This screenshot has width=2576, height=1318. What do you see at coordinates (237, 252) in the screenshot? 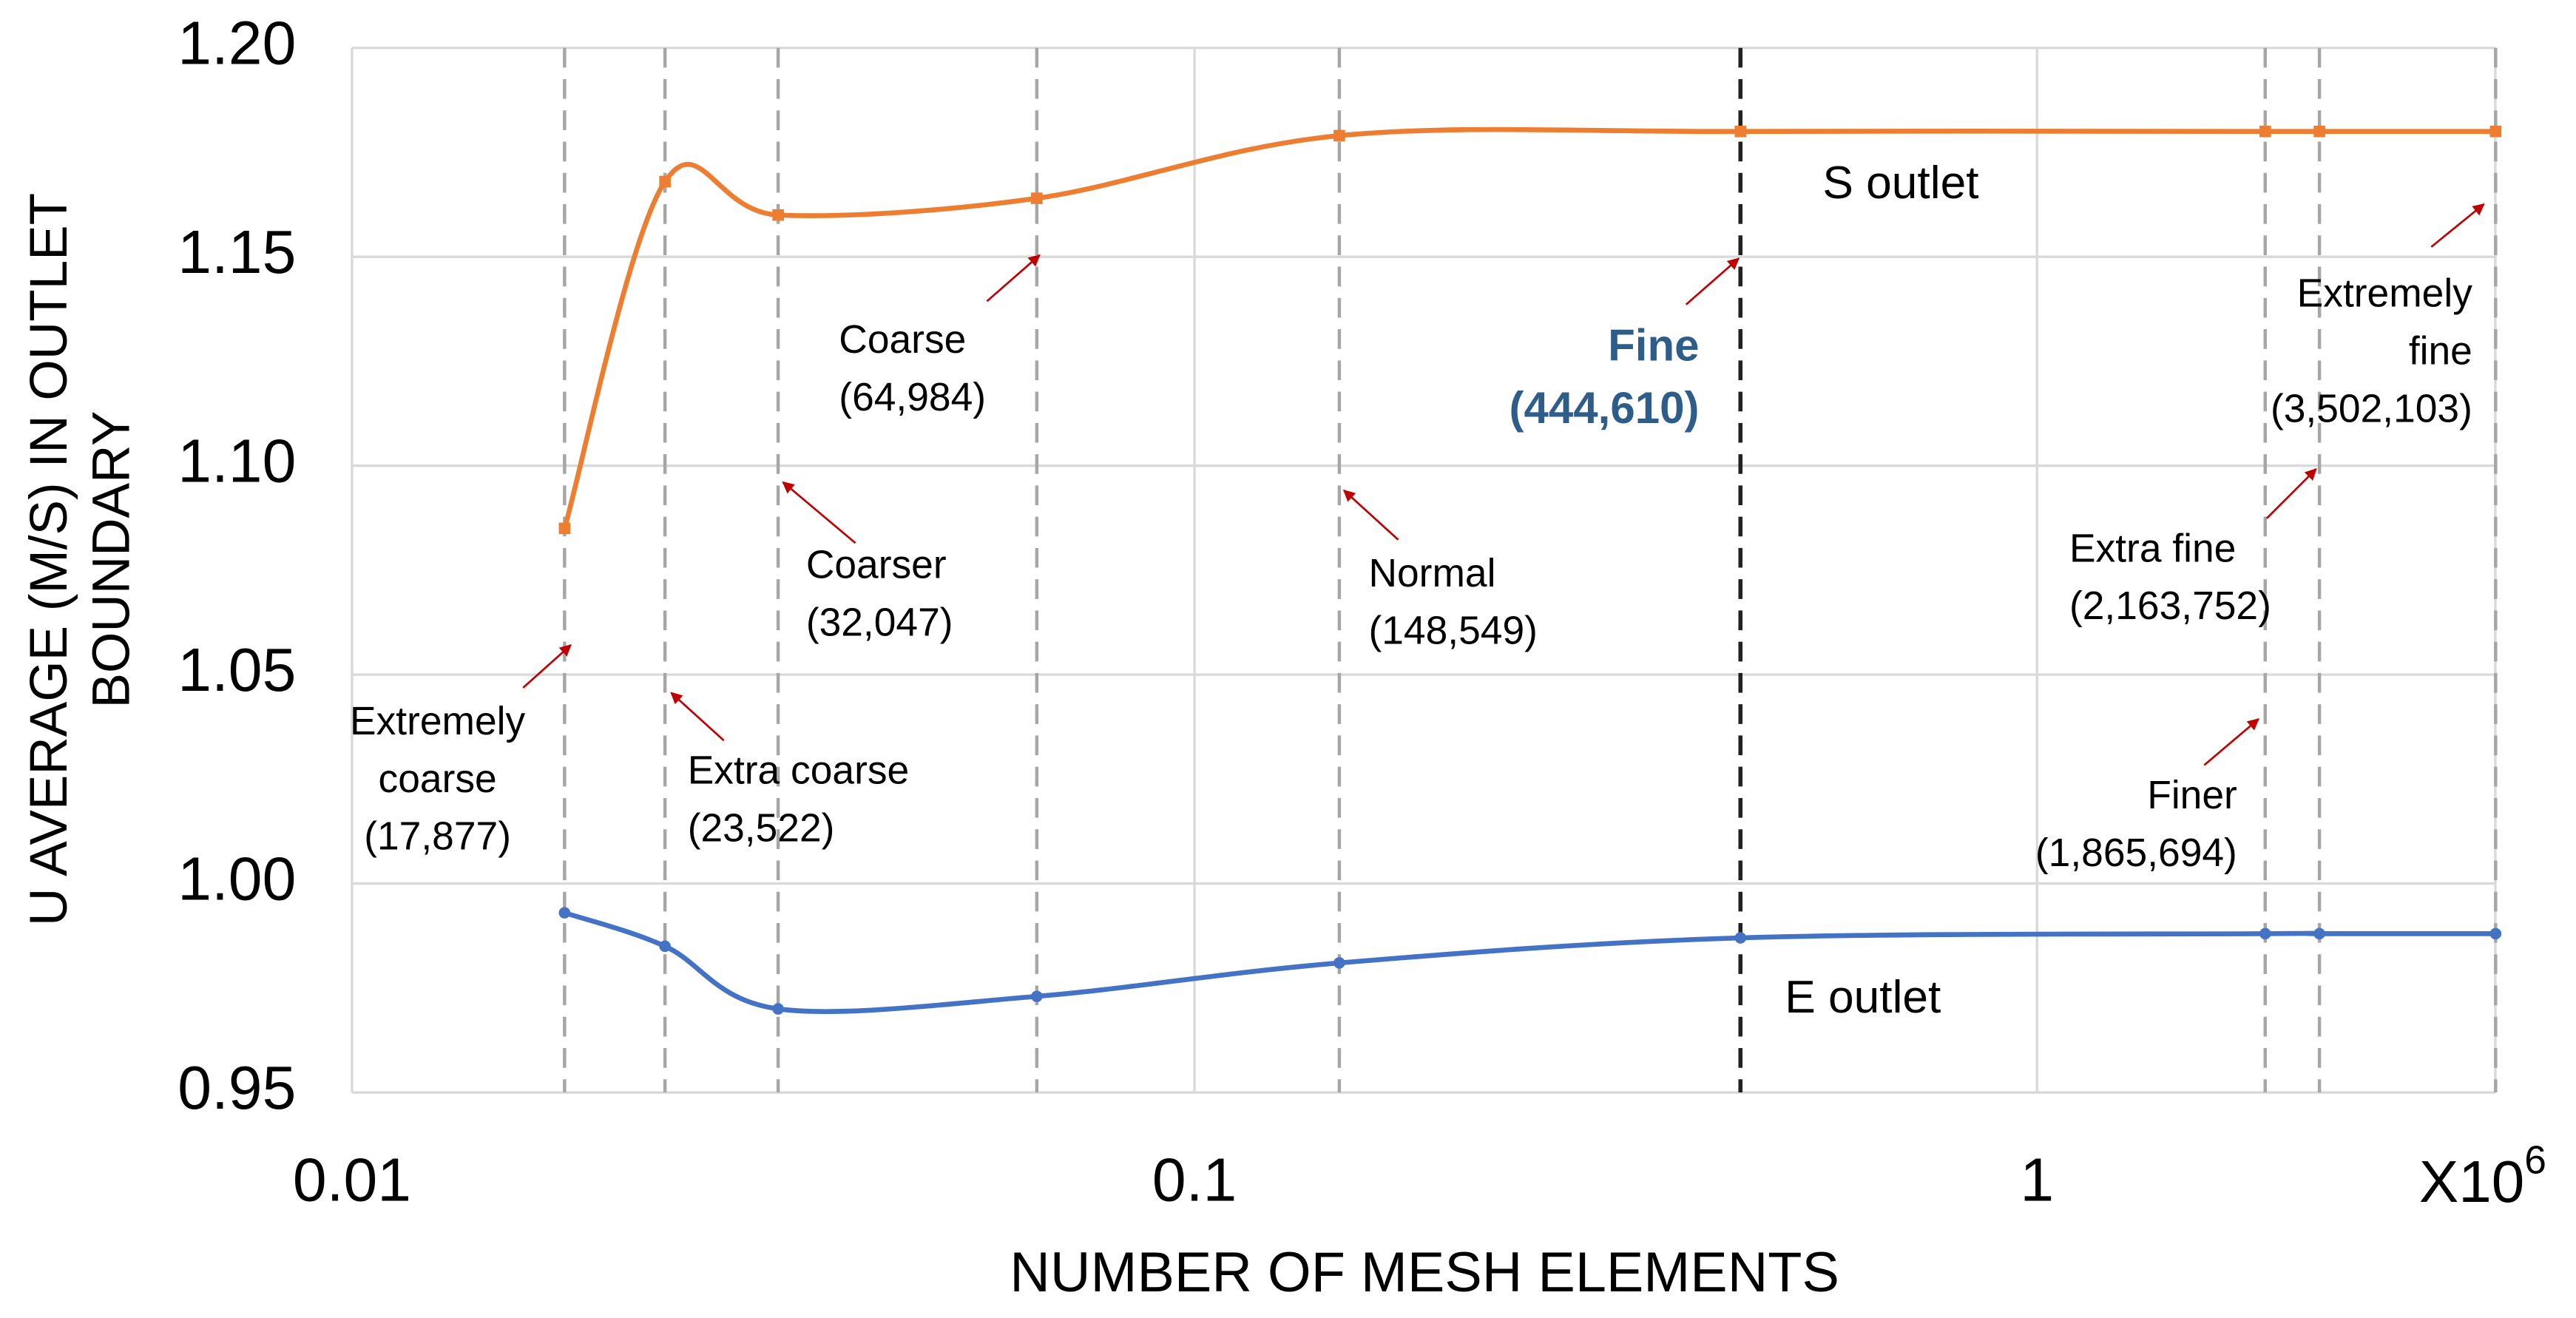
I see `y-tick-label: 1.15` at bounding box center [237, 252].